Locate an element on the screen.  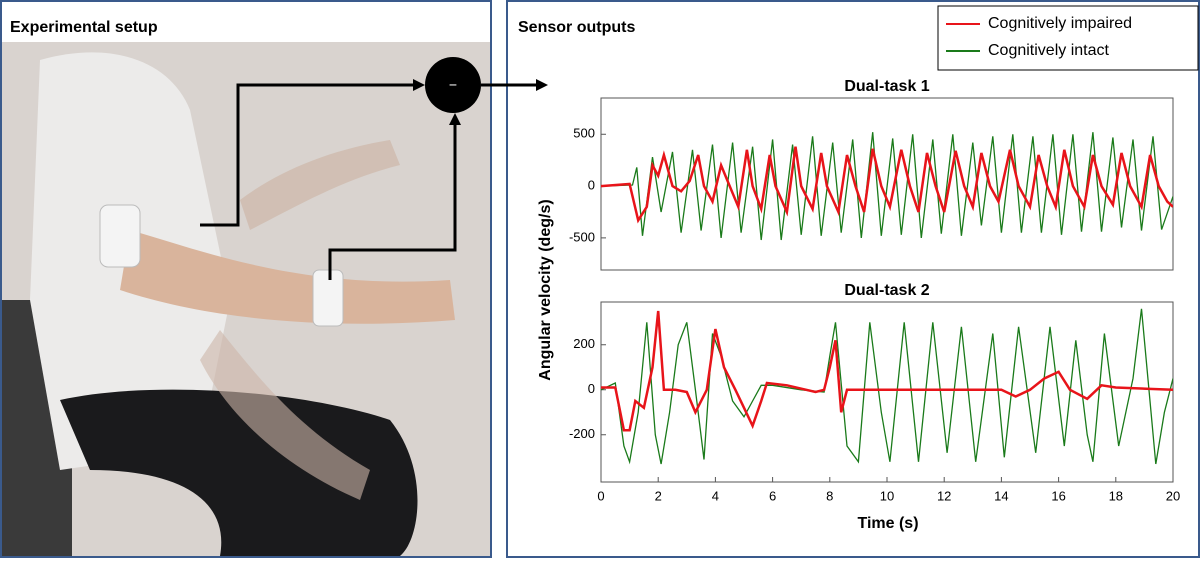
legend-label: Cognitively impaired is located at coordinates (1060, 23).